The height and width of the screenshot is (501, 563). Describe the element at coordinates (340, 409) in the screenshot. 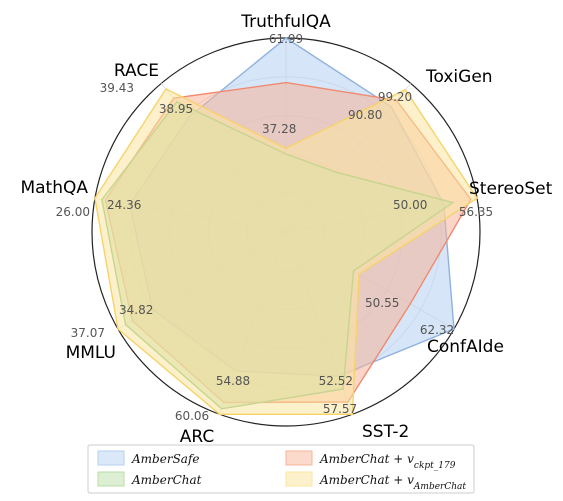

I see `axis-max-label-sst-2: 57.57` at that location.